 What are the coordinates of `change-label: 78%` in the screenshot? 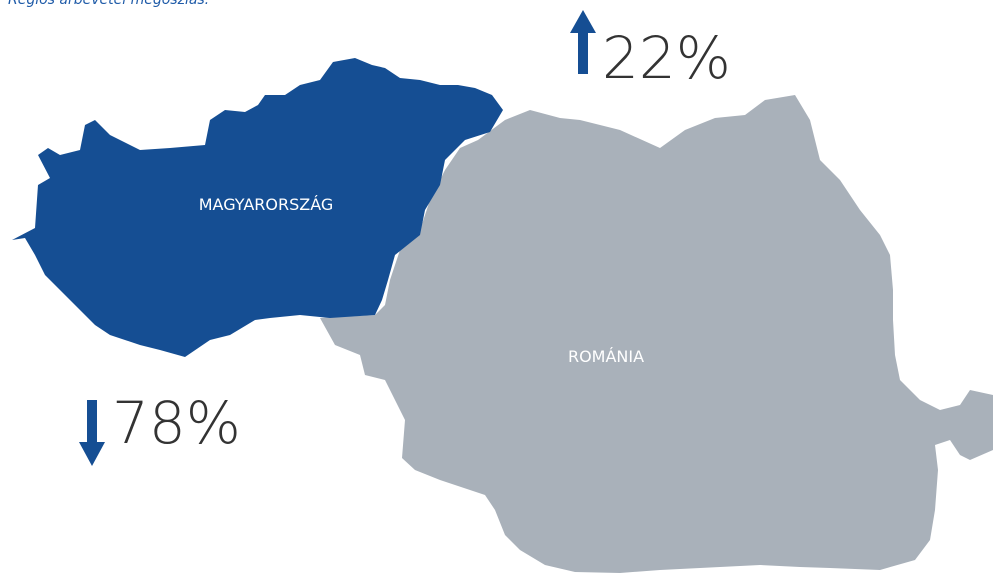 It's located at (176, 423).